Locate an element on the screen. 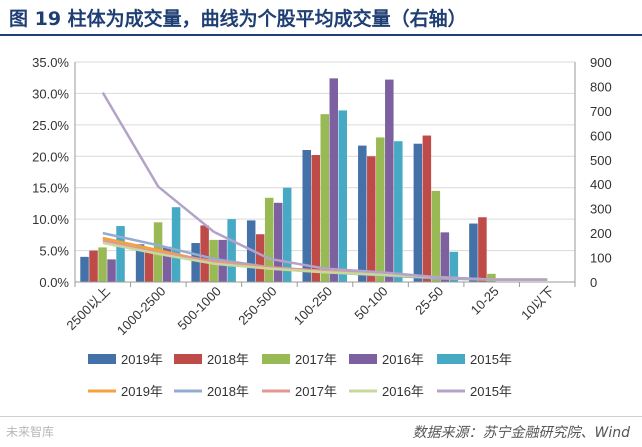  y-right-tick-label: 700 is located at coordinates (601, 111).